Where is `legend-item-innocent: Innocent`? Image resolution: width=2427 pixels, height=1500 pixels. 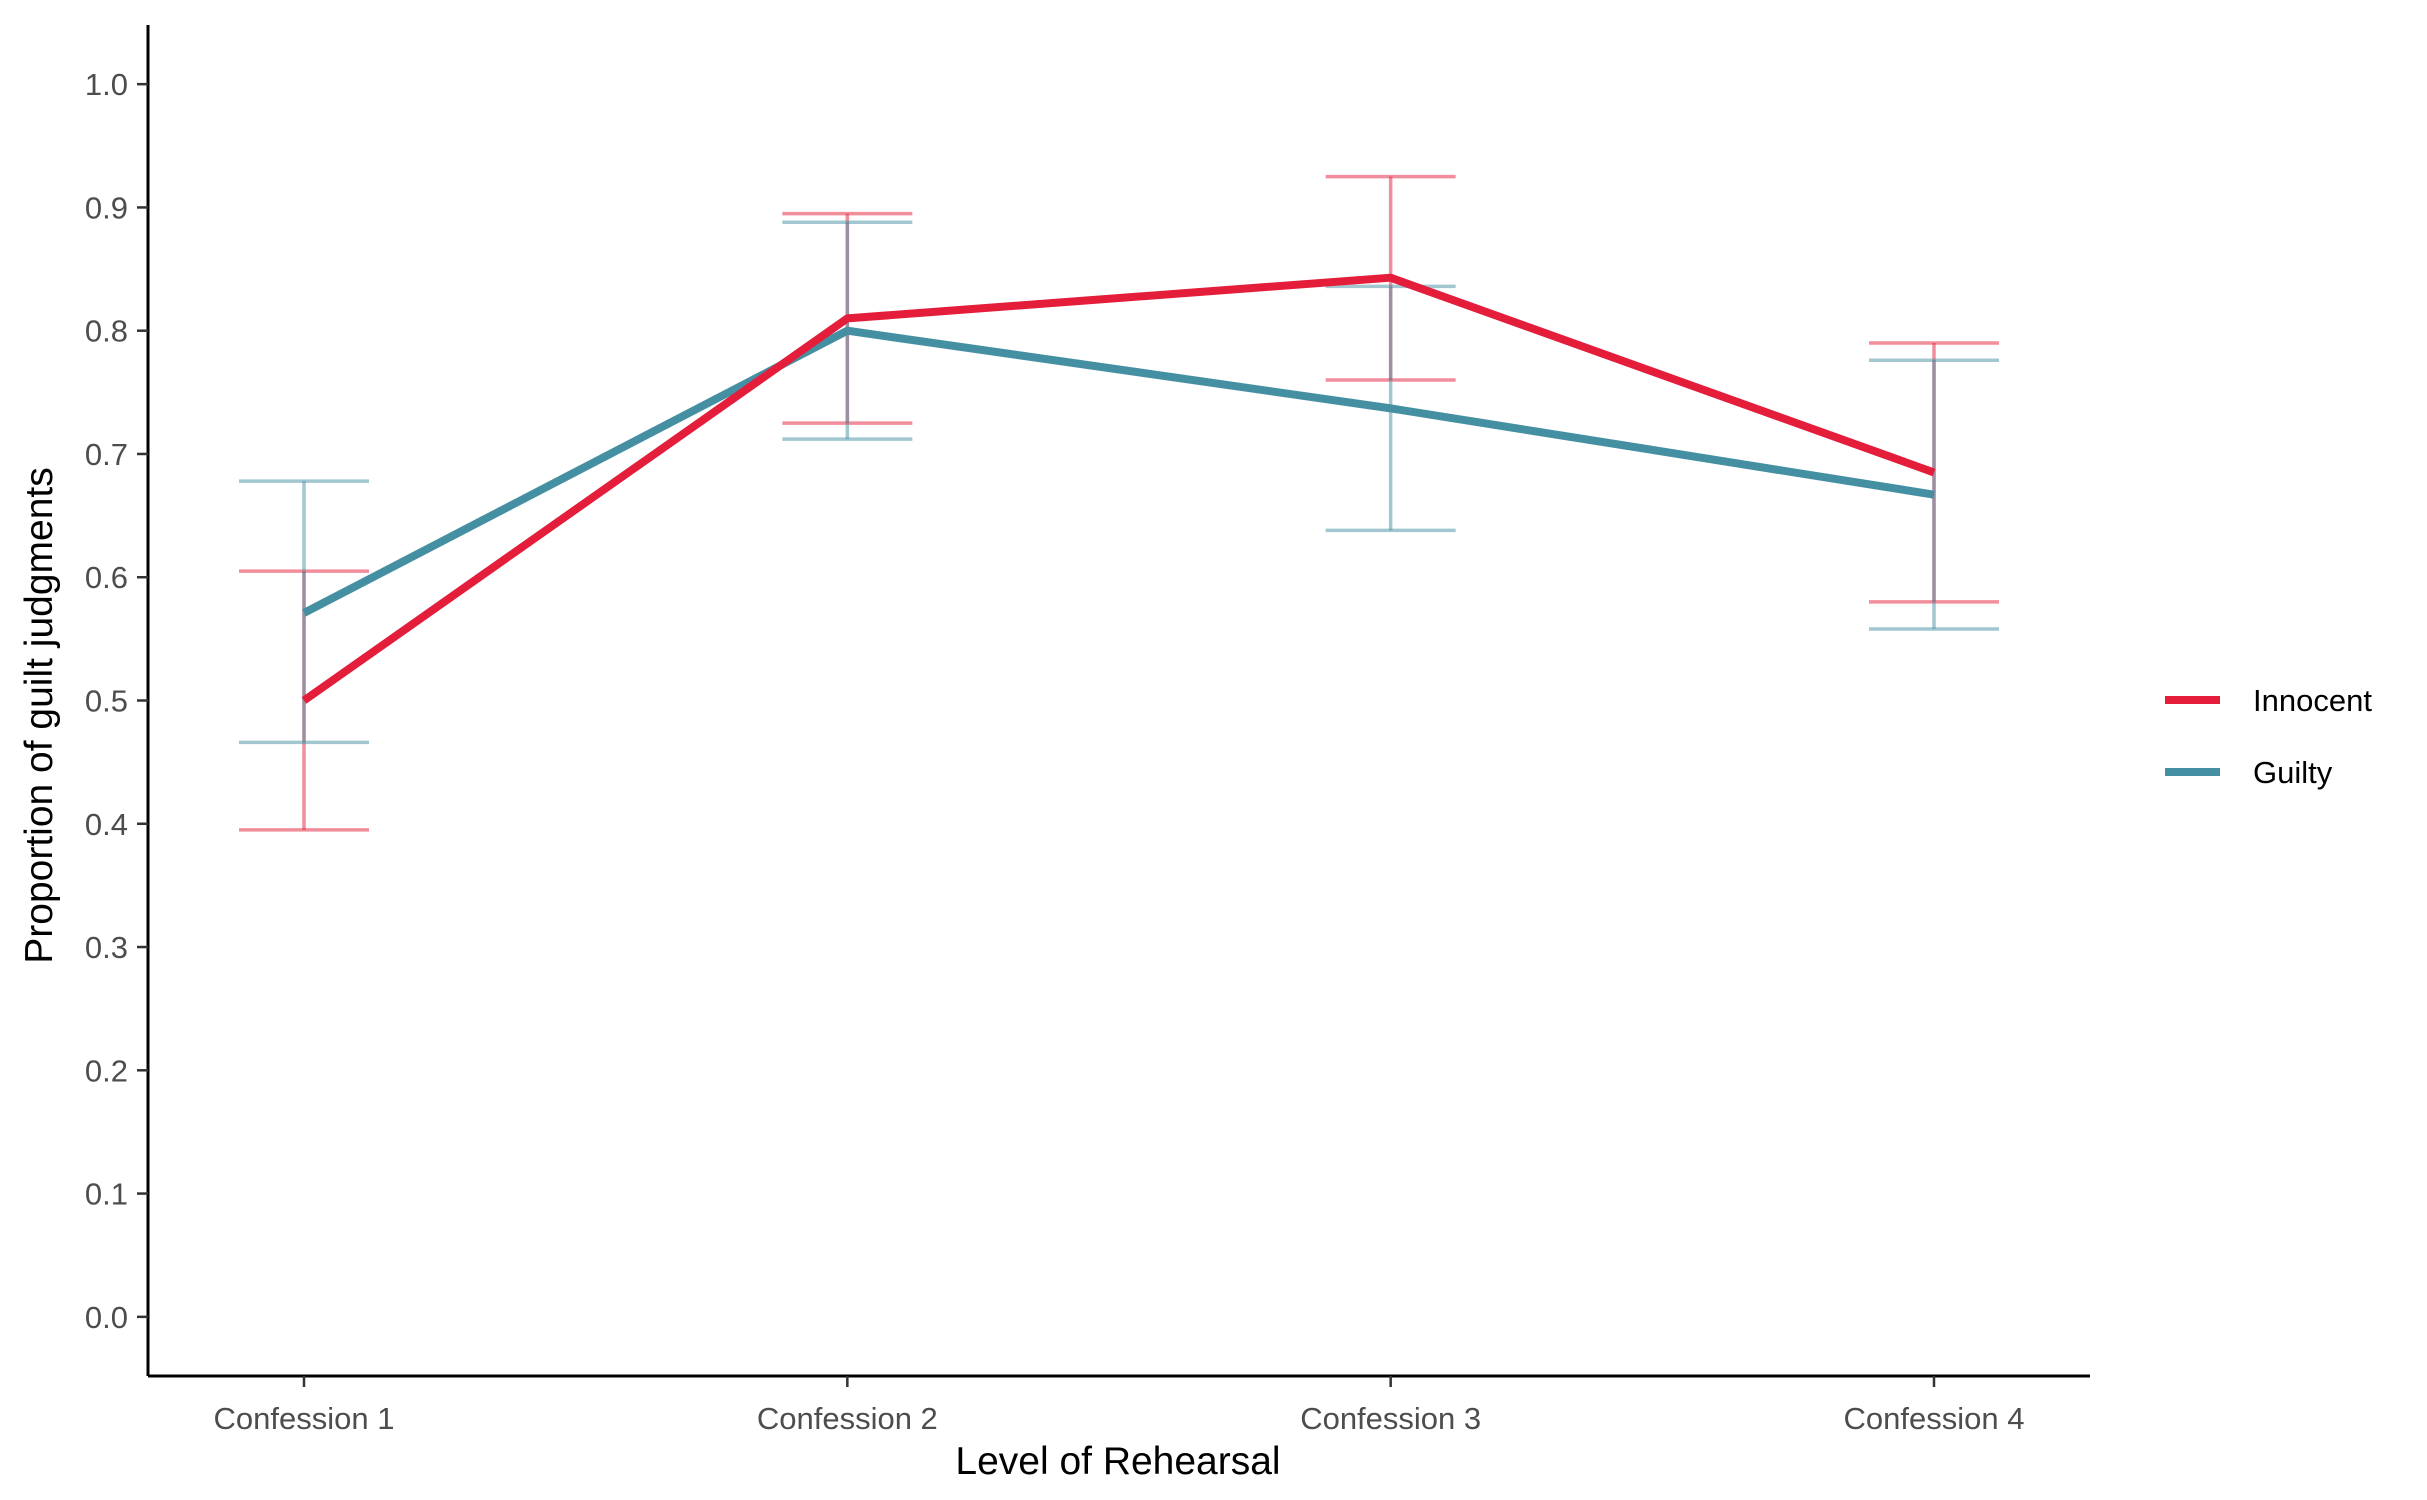
legend-item-innocent: Innocent is located at coordinates (2268, 700).